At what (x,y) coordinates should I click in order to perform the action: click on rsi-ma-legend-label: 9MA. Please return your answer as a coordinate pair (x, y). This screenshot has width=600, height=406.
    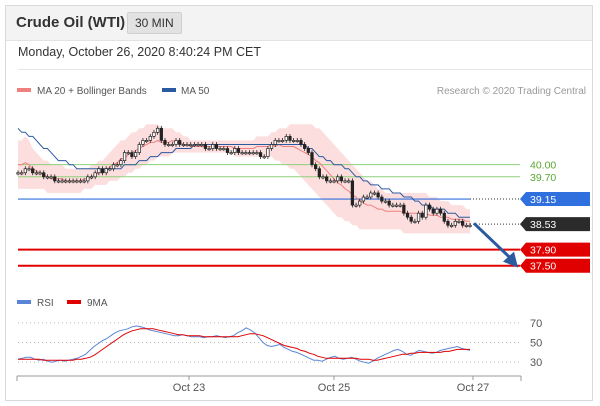
    Looking at the image, I should click on (97, 303).